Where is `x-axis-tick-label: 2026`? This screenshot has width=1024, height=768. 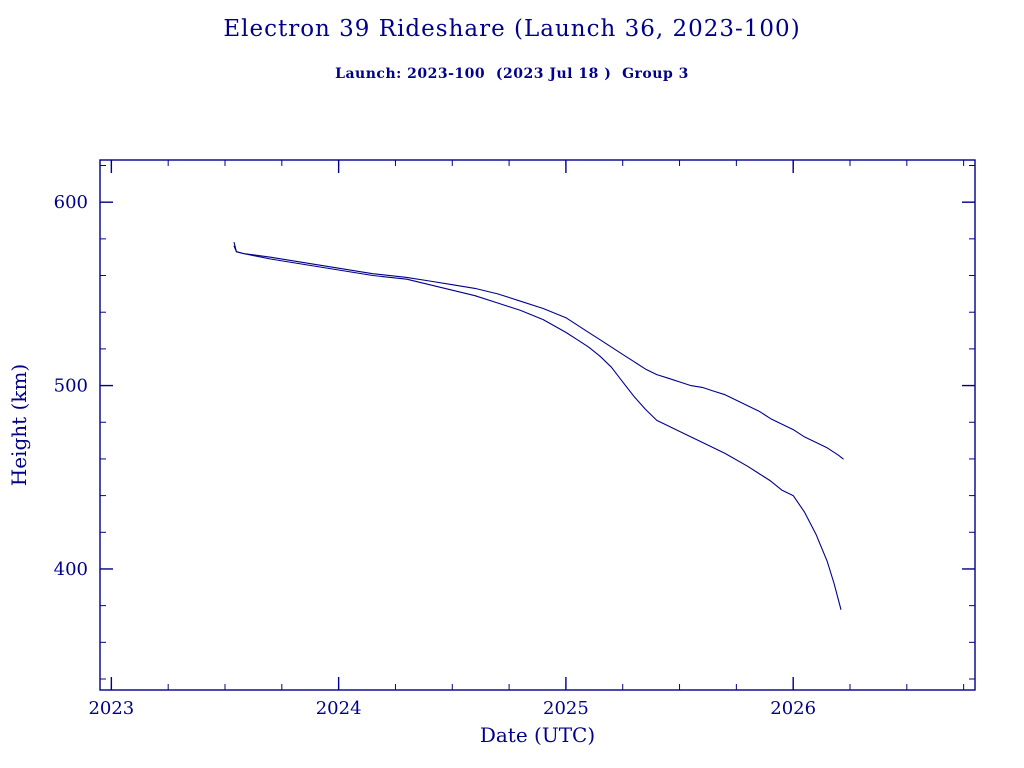 x-axis-tick-label: 2026 is located at coordinates (793, 708).